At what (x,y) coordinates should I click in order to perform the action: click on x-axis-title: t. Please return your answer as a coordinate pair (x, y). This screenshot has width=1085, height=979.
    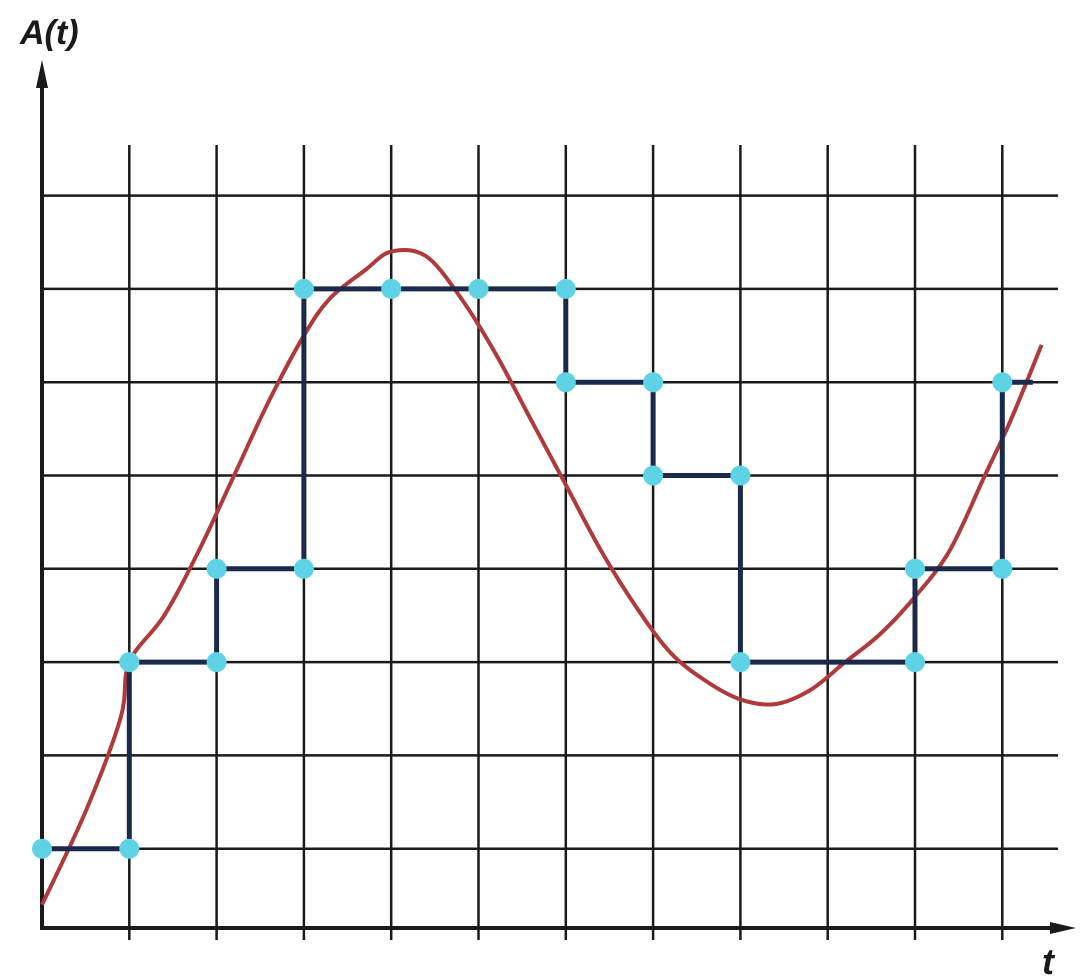
    Looking at the image, I should click on (1049, 960).